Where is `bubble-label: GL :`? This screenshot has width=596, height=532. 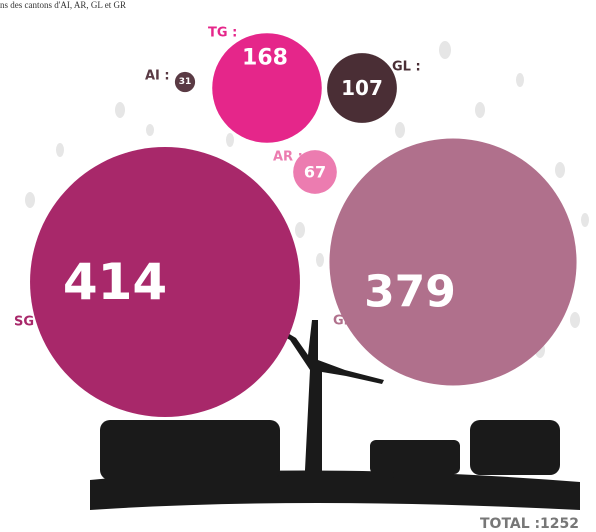 bubble-label: GL : is located at coordinates (406, 67).